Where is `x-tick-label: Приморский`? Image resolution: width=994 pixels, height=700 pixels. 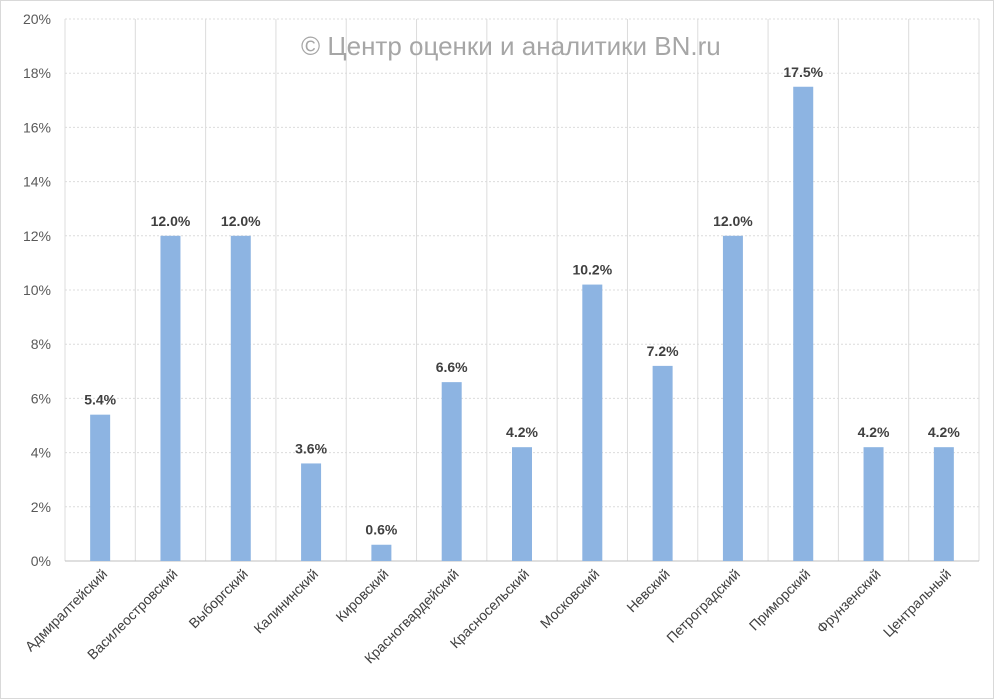 x-tick-label: Приморский is located at coordinates (780, 600).